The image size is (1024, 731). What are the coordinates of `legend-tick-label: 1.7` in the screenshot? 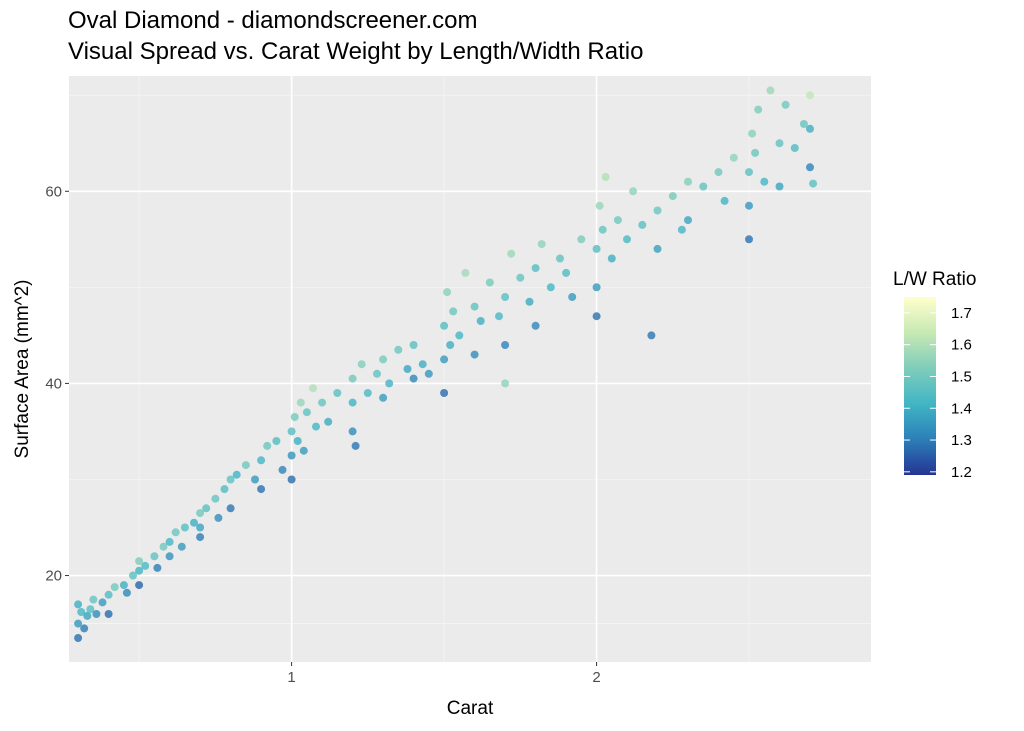 It's located at (961, 313).